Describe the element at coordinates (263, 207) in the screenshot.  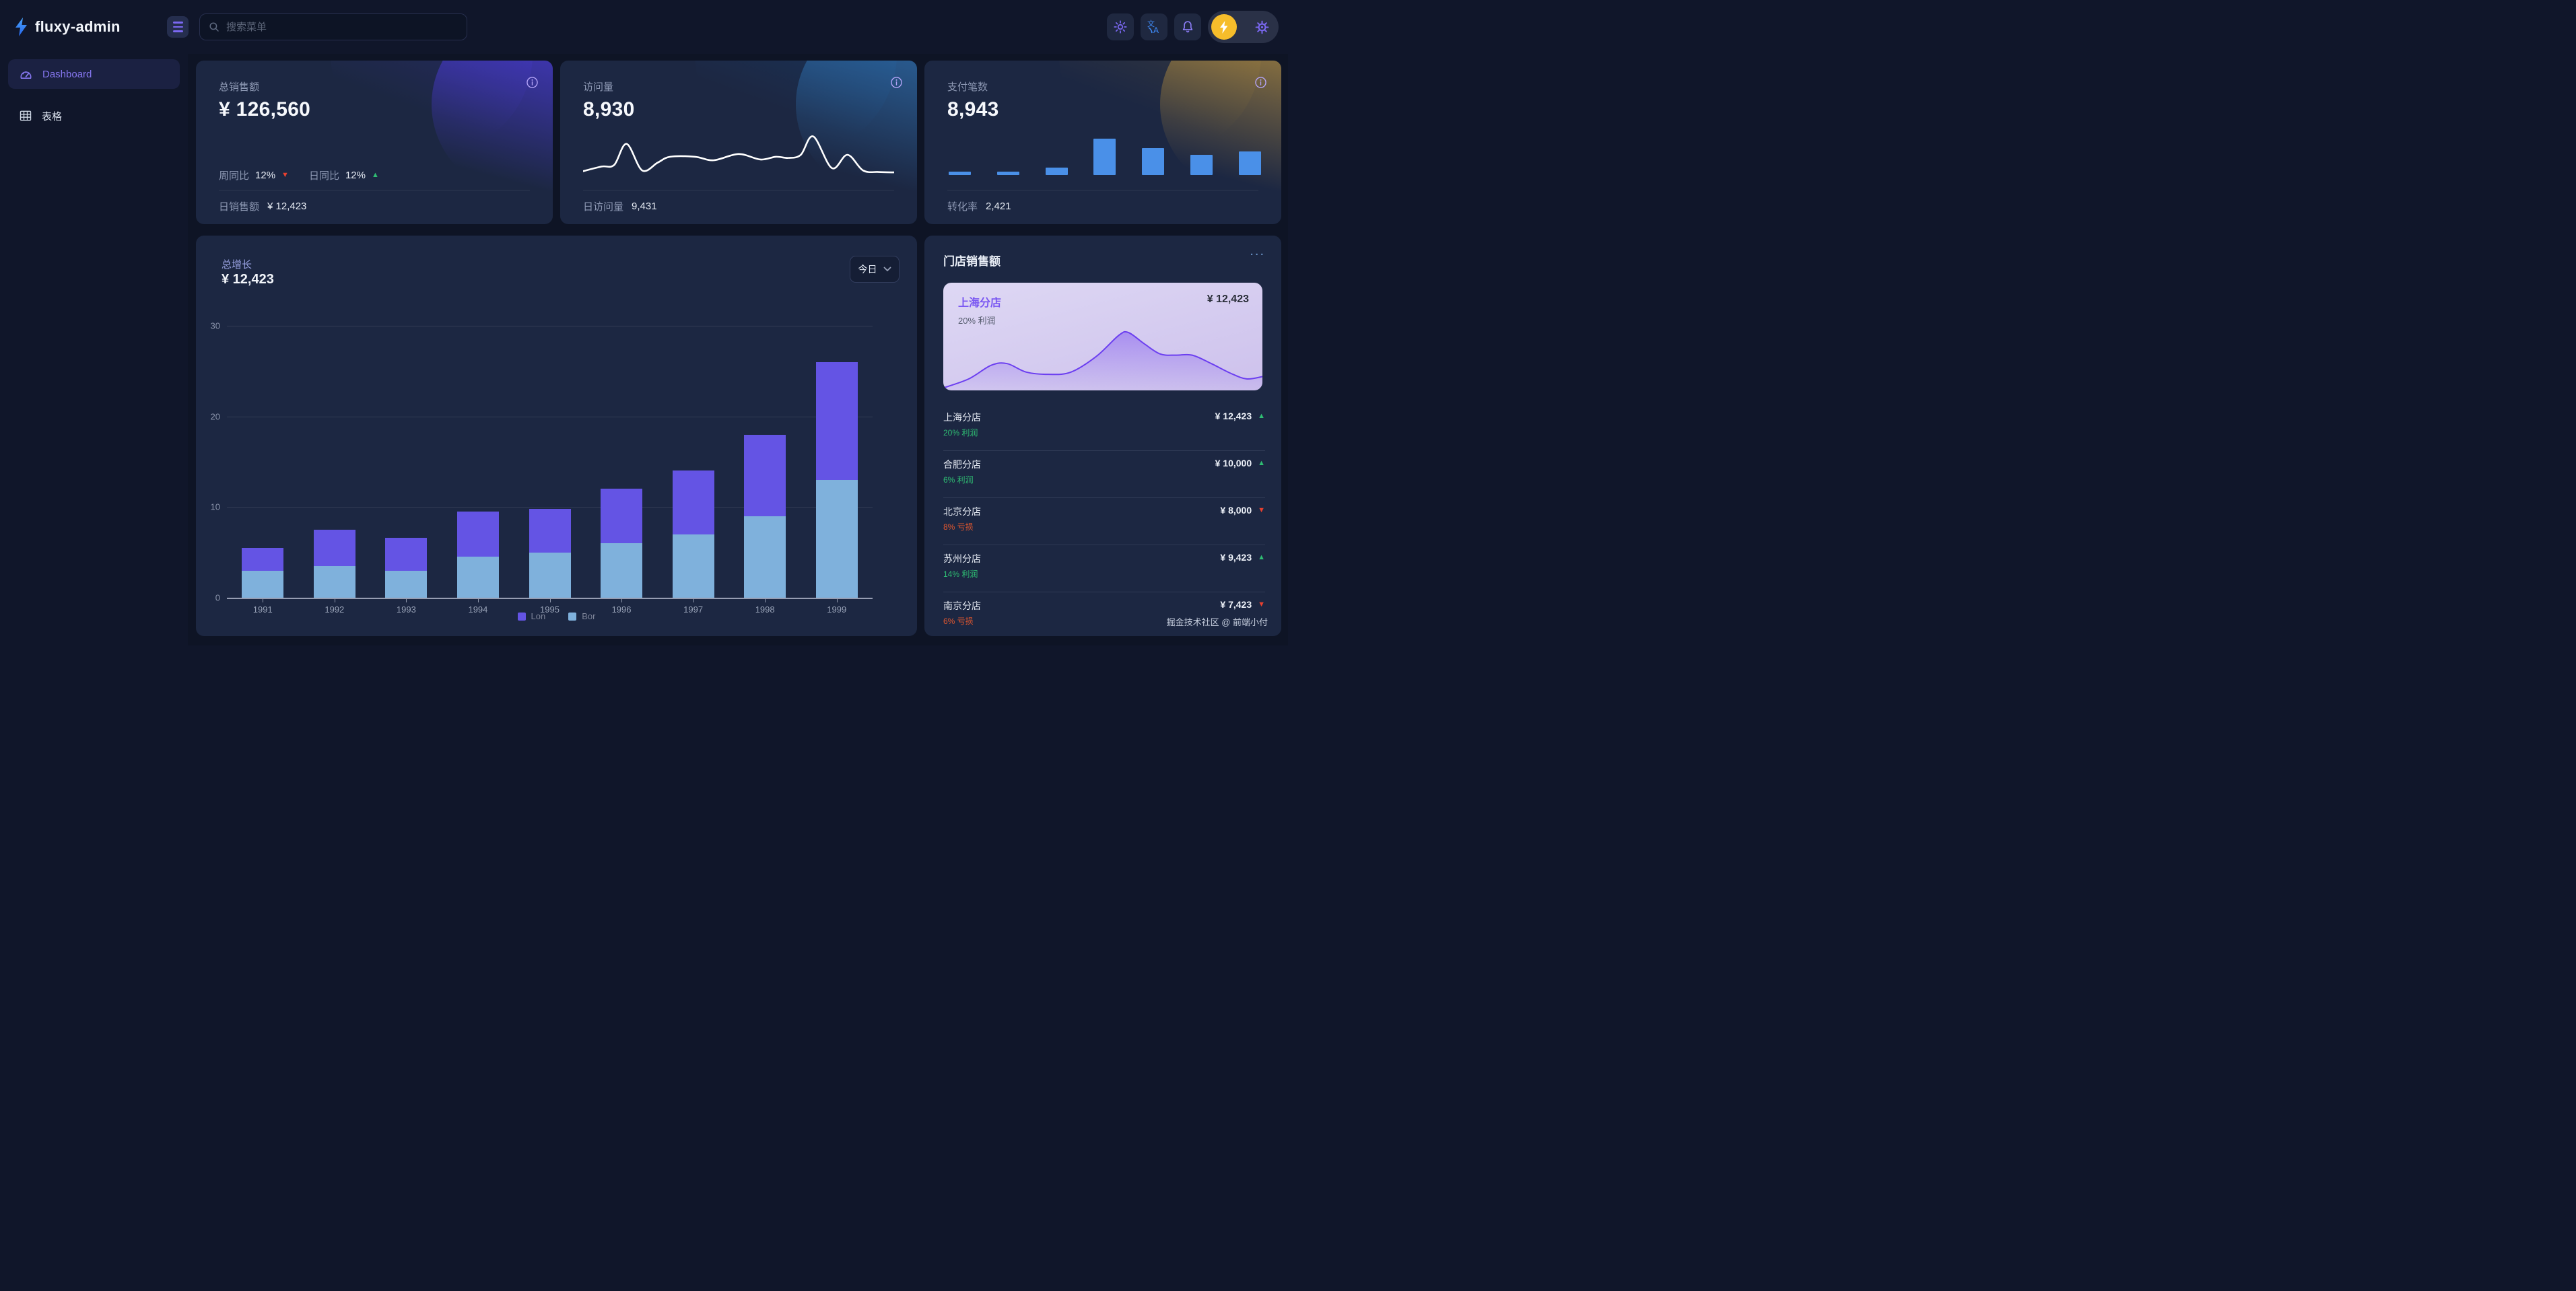
I see `stat-footer: 日销售额 ¥ 12,423` at that location.